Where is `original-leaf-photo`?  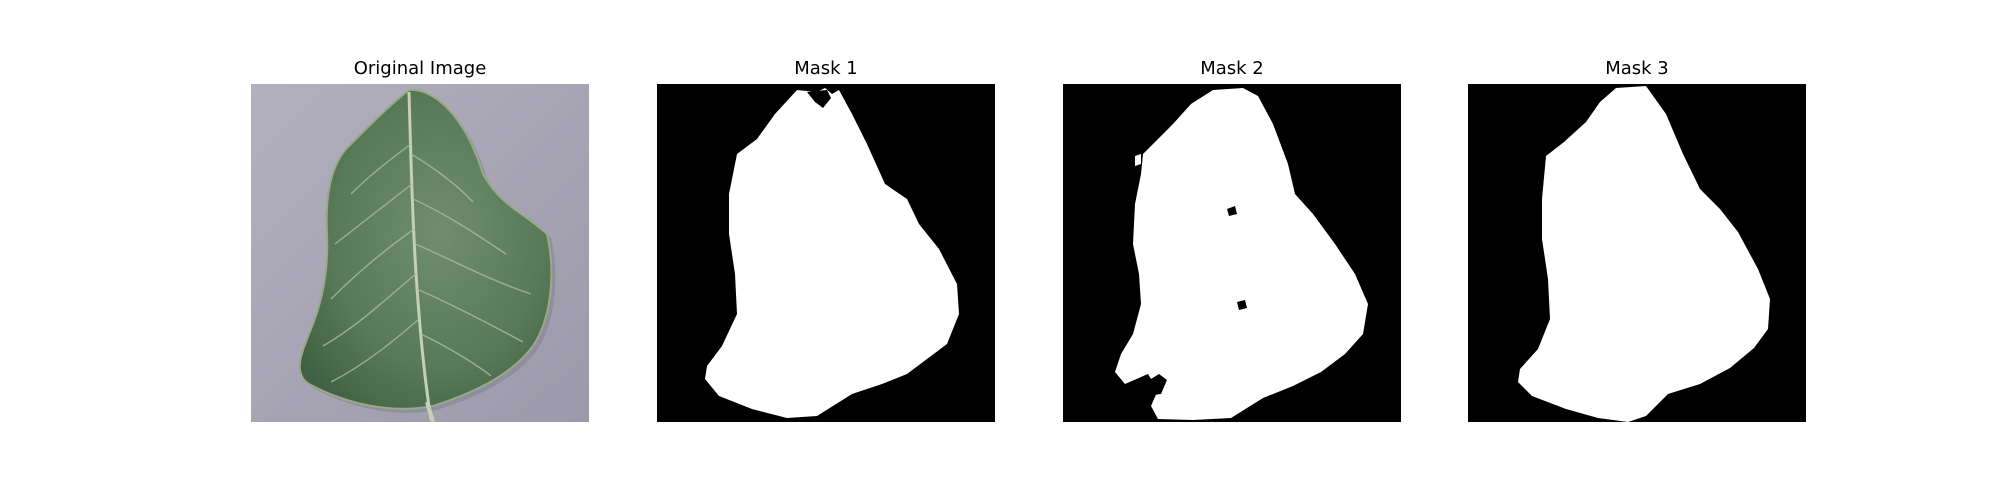
original-leaf-photo is located at coordinates (420, 253).